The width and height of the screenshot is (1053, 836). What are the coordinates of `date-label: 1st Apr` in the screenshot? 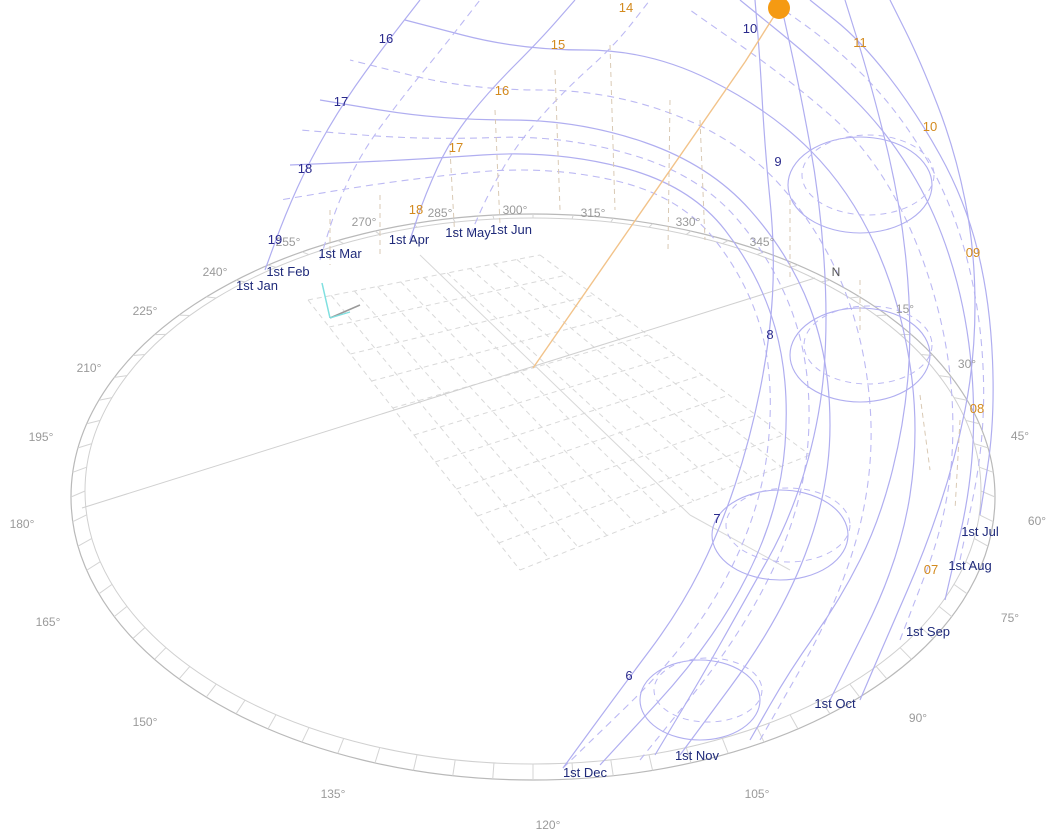 It's located at (409, 239).